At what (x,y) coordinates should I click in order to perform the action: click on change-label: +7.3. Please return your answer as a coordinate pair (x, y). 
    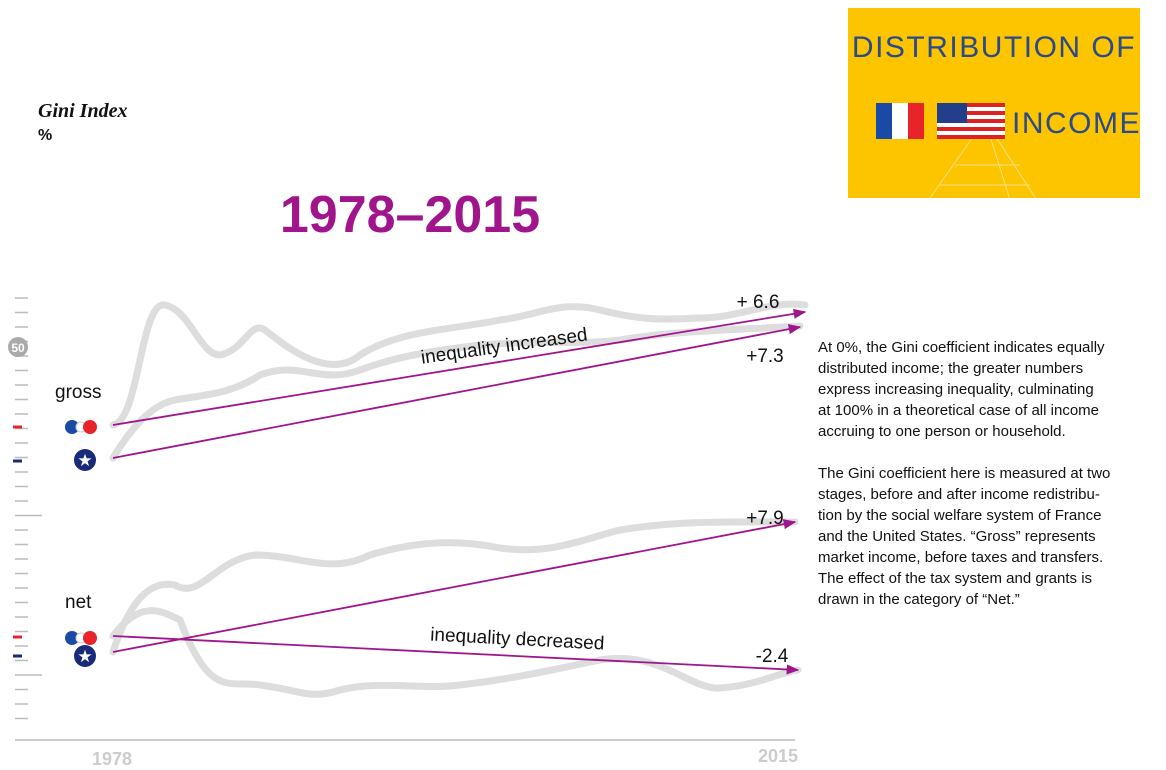
    Looking at the image, I should click on (765, 356).